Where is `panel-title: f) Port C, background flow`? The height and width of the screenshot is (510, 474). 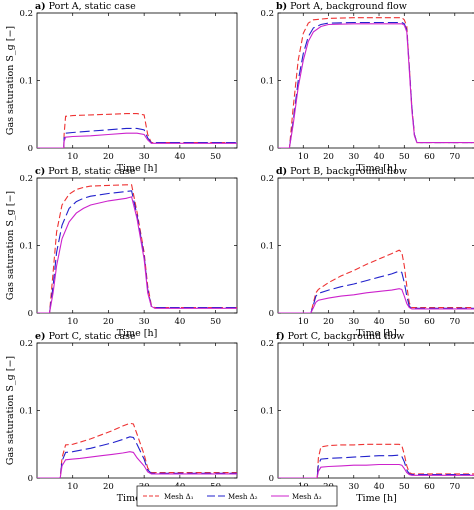
panel-title: f) Port C, background flow is located at coordinates (340, 336).